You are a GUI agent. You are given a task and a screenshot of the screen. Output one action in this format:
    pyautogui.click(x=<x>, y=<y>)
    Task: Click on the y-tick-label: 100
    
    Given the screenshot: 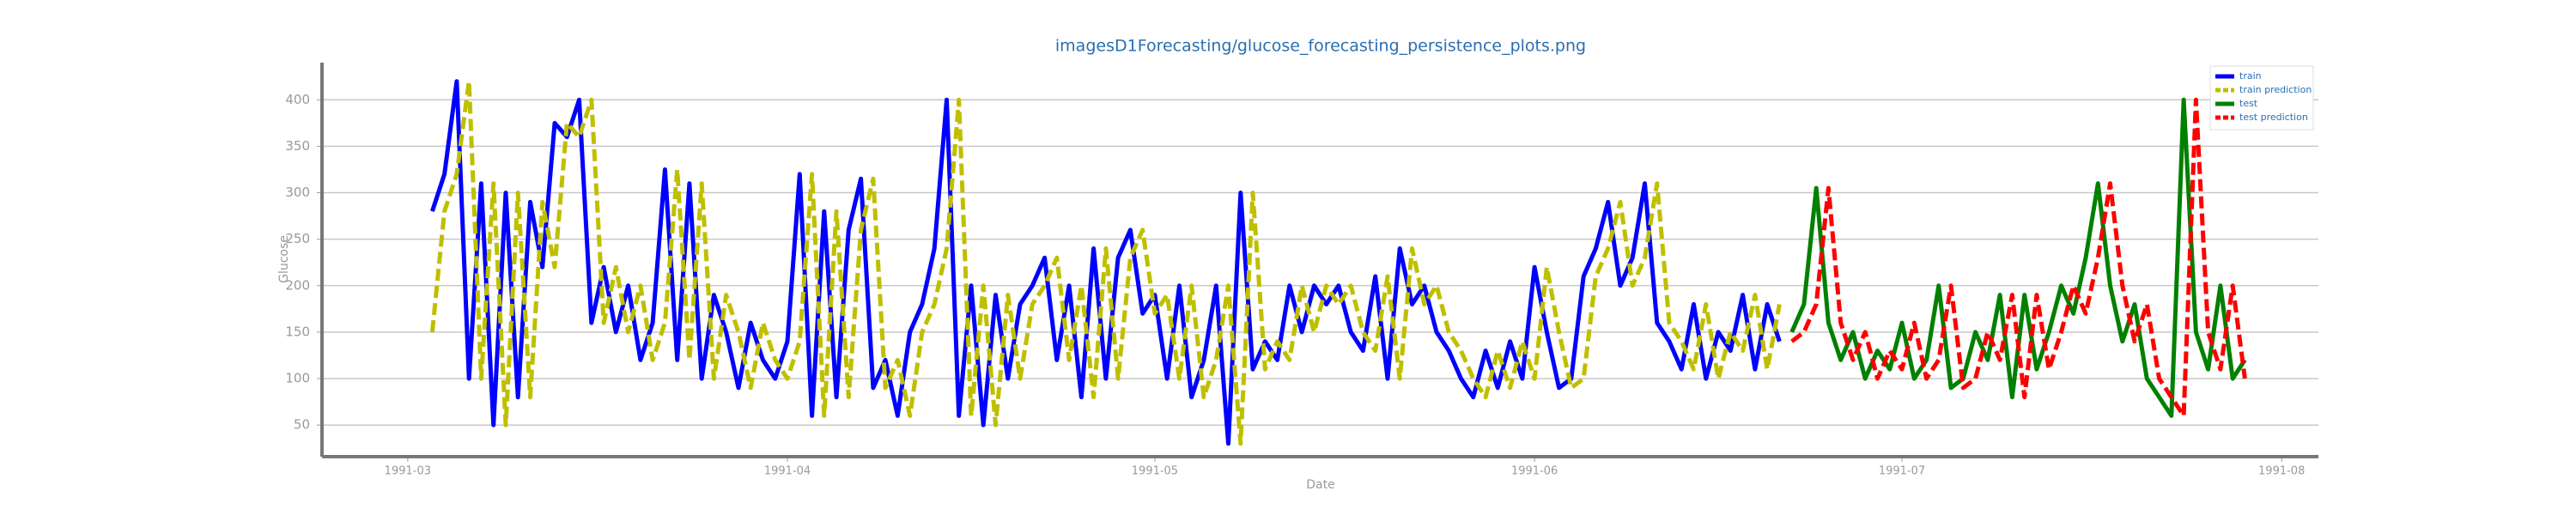 What is the action you would take?
    pyautogui.click(x=297, y=378)
    